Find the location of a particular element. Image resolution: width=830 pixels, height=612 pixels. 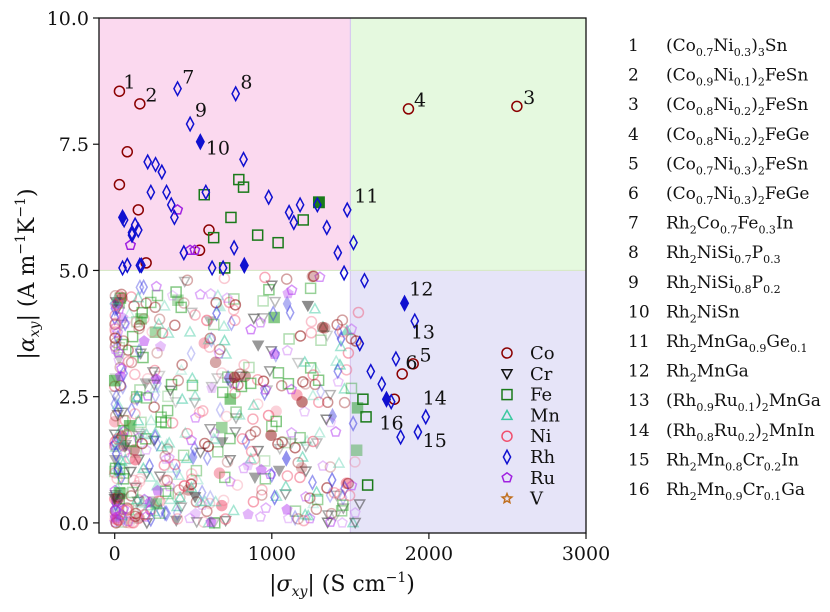

compound-number: 1 is located at coordinates (633, 46).